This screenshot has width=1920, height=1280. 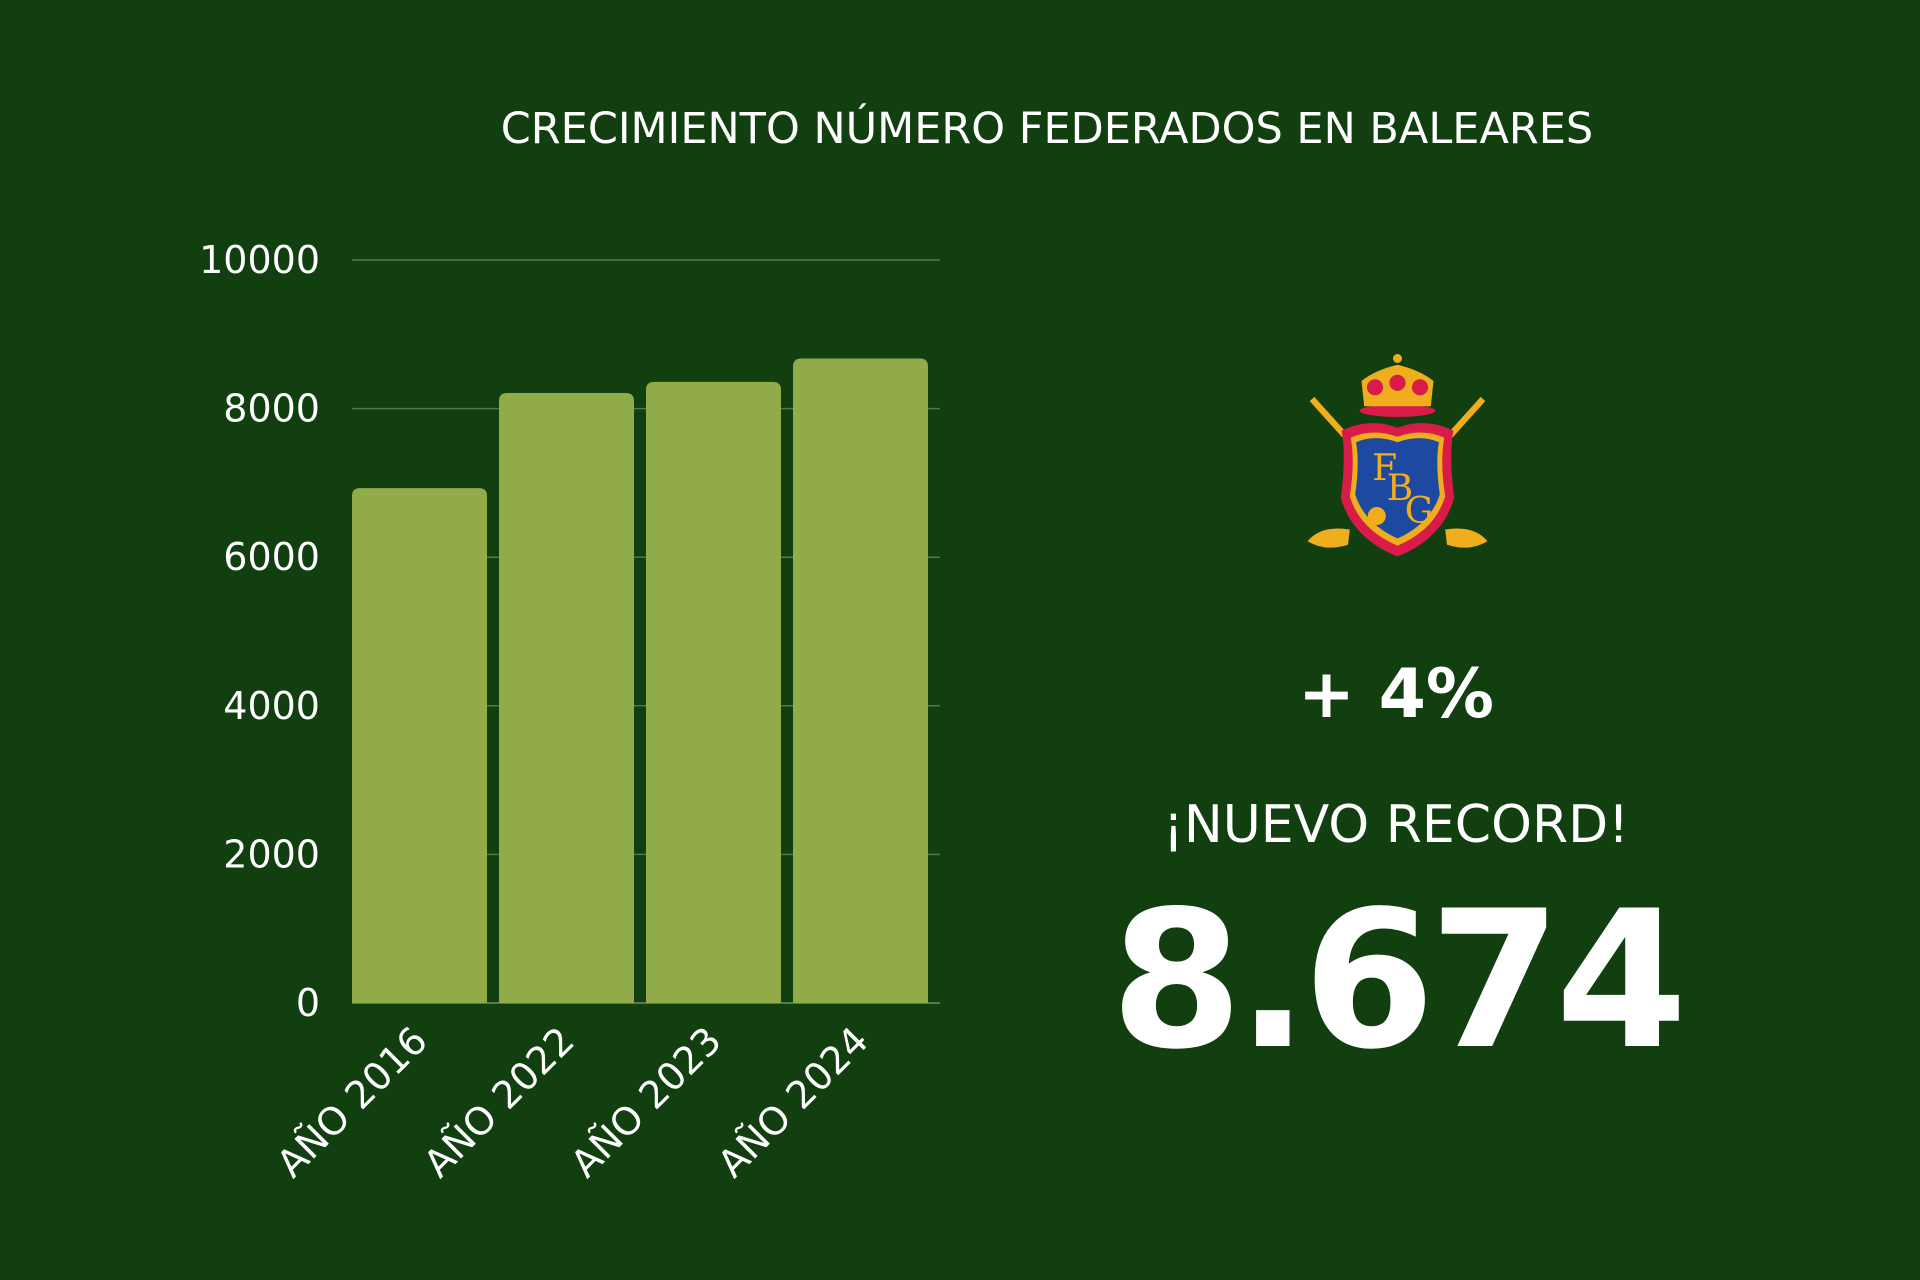 I want to click on svg-text: G, so click(x=1419, y=511).